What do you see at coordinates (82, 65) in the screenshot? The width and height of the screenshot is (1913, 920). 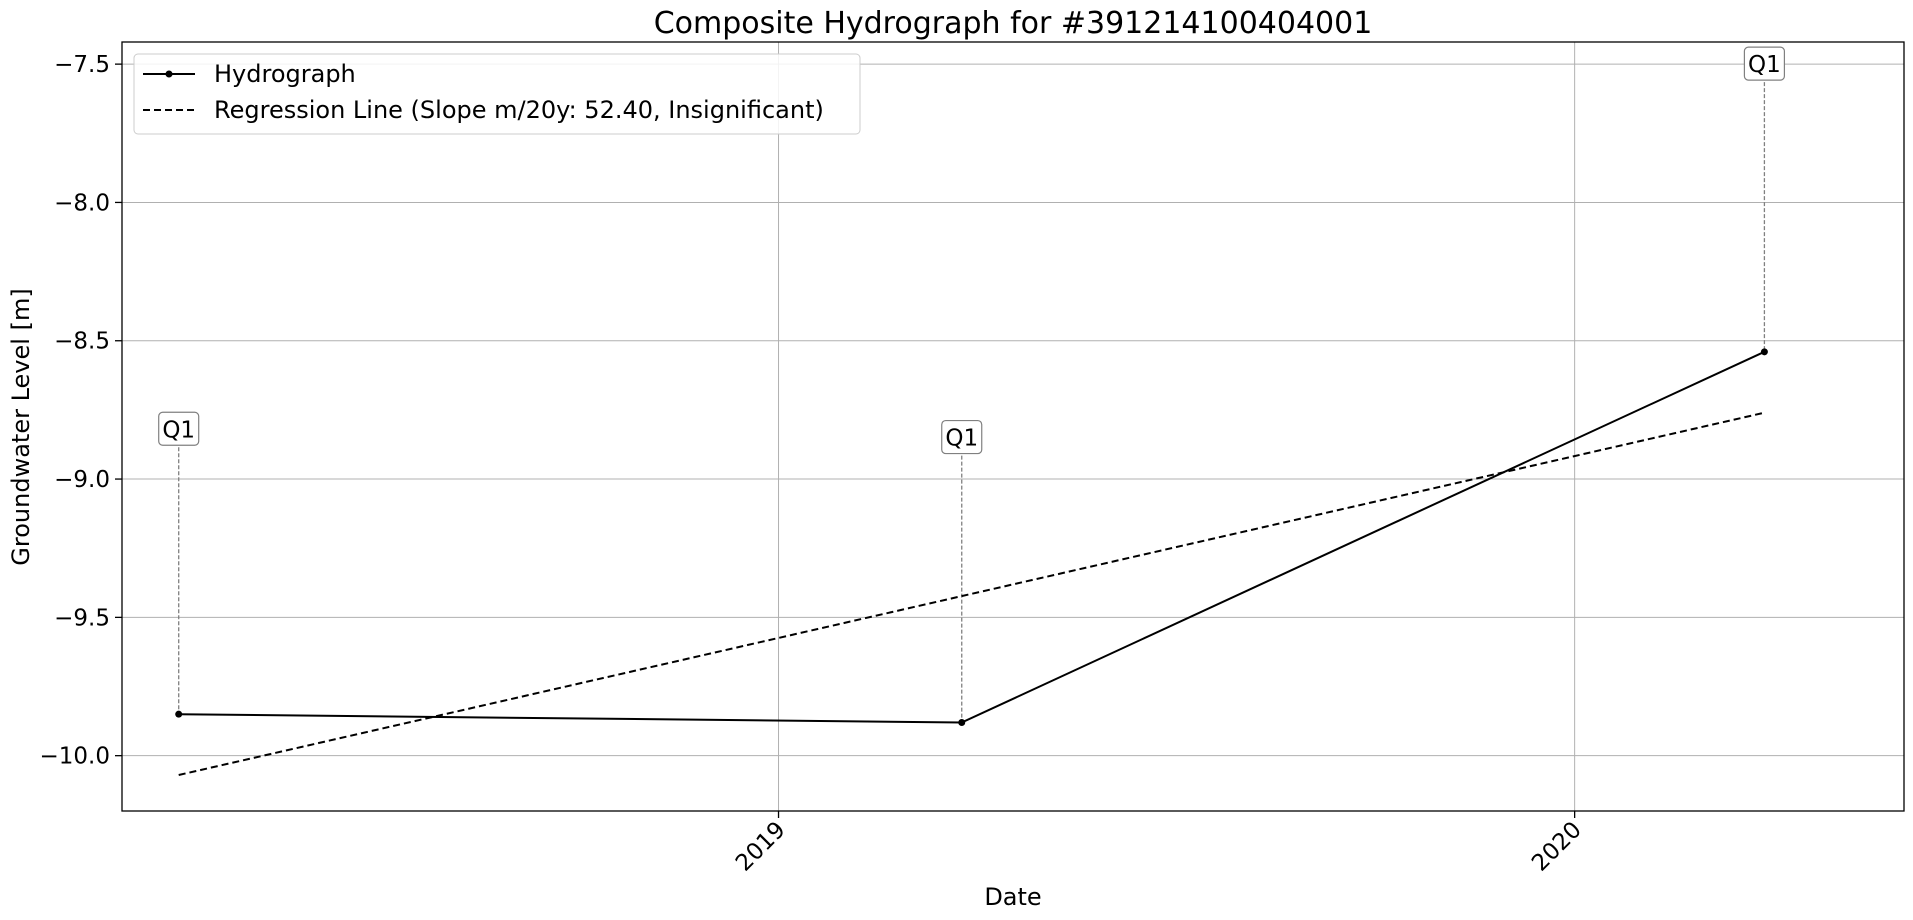 I see `y-tick-label: −7.5` at bounding box center [82, 65].